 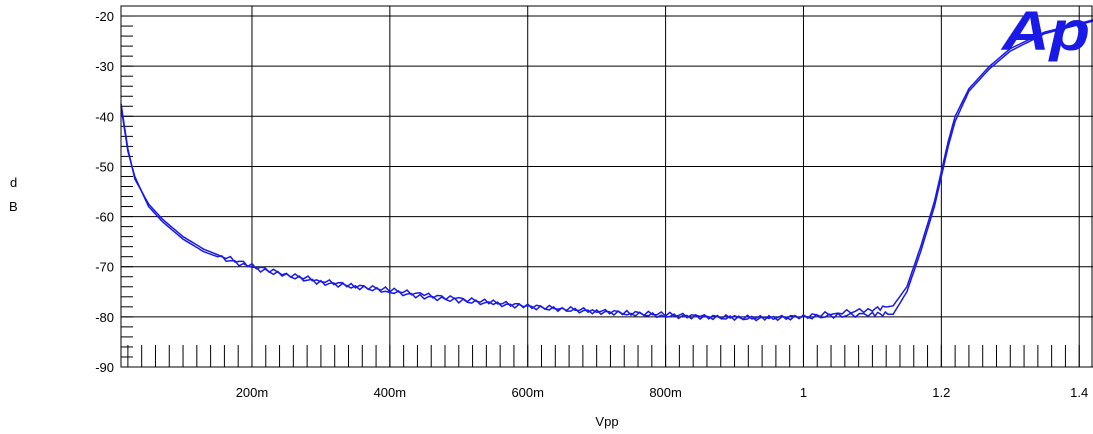 I want to click on x-tick-label: 800m, so click(x=665, y=392).